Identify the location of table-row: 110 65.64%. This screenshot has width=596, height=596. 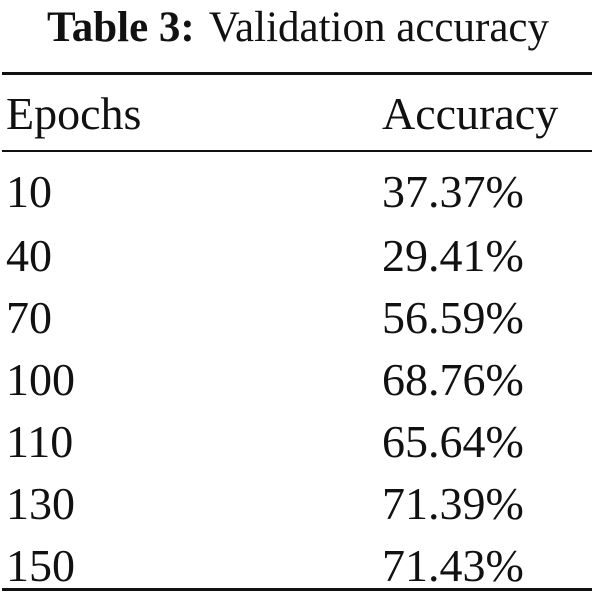
(298, 442).